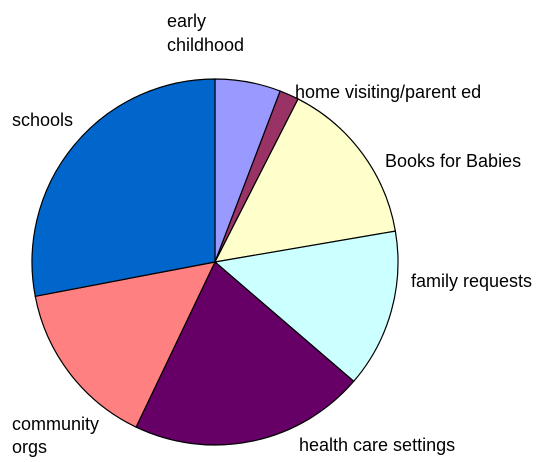 The image size is (559, 462). Describe the element at coordinates (453, 161) in the screenshot. I see `label-books-for-babies: Books for Babies` at that location.